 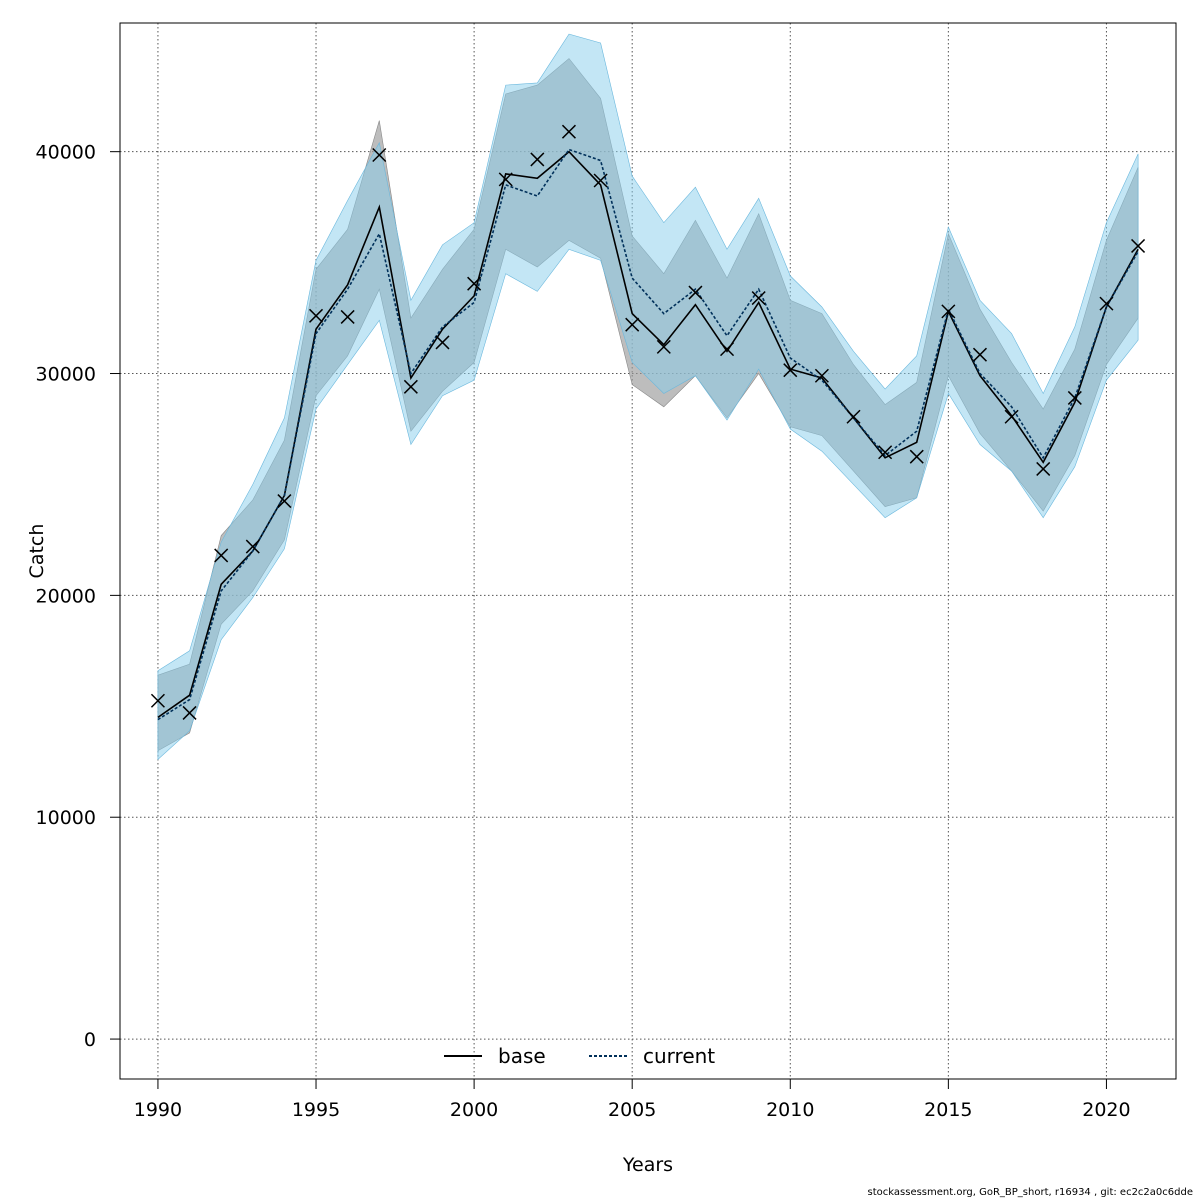 I want to click on x-tick-label-2005: 2005, so click(x=632, y=1110).